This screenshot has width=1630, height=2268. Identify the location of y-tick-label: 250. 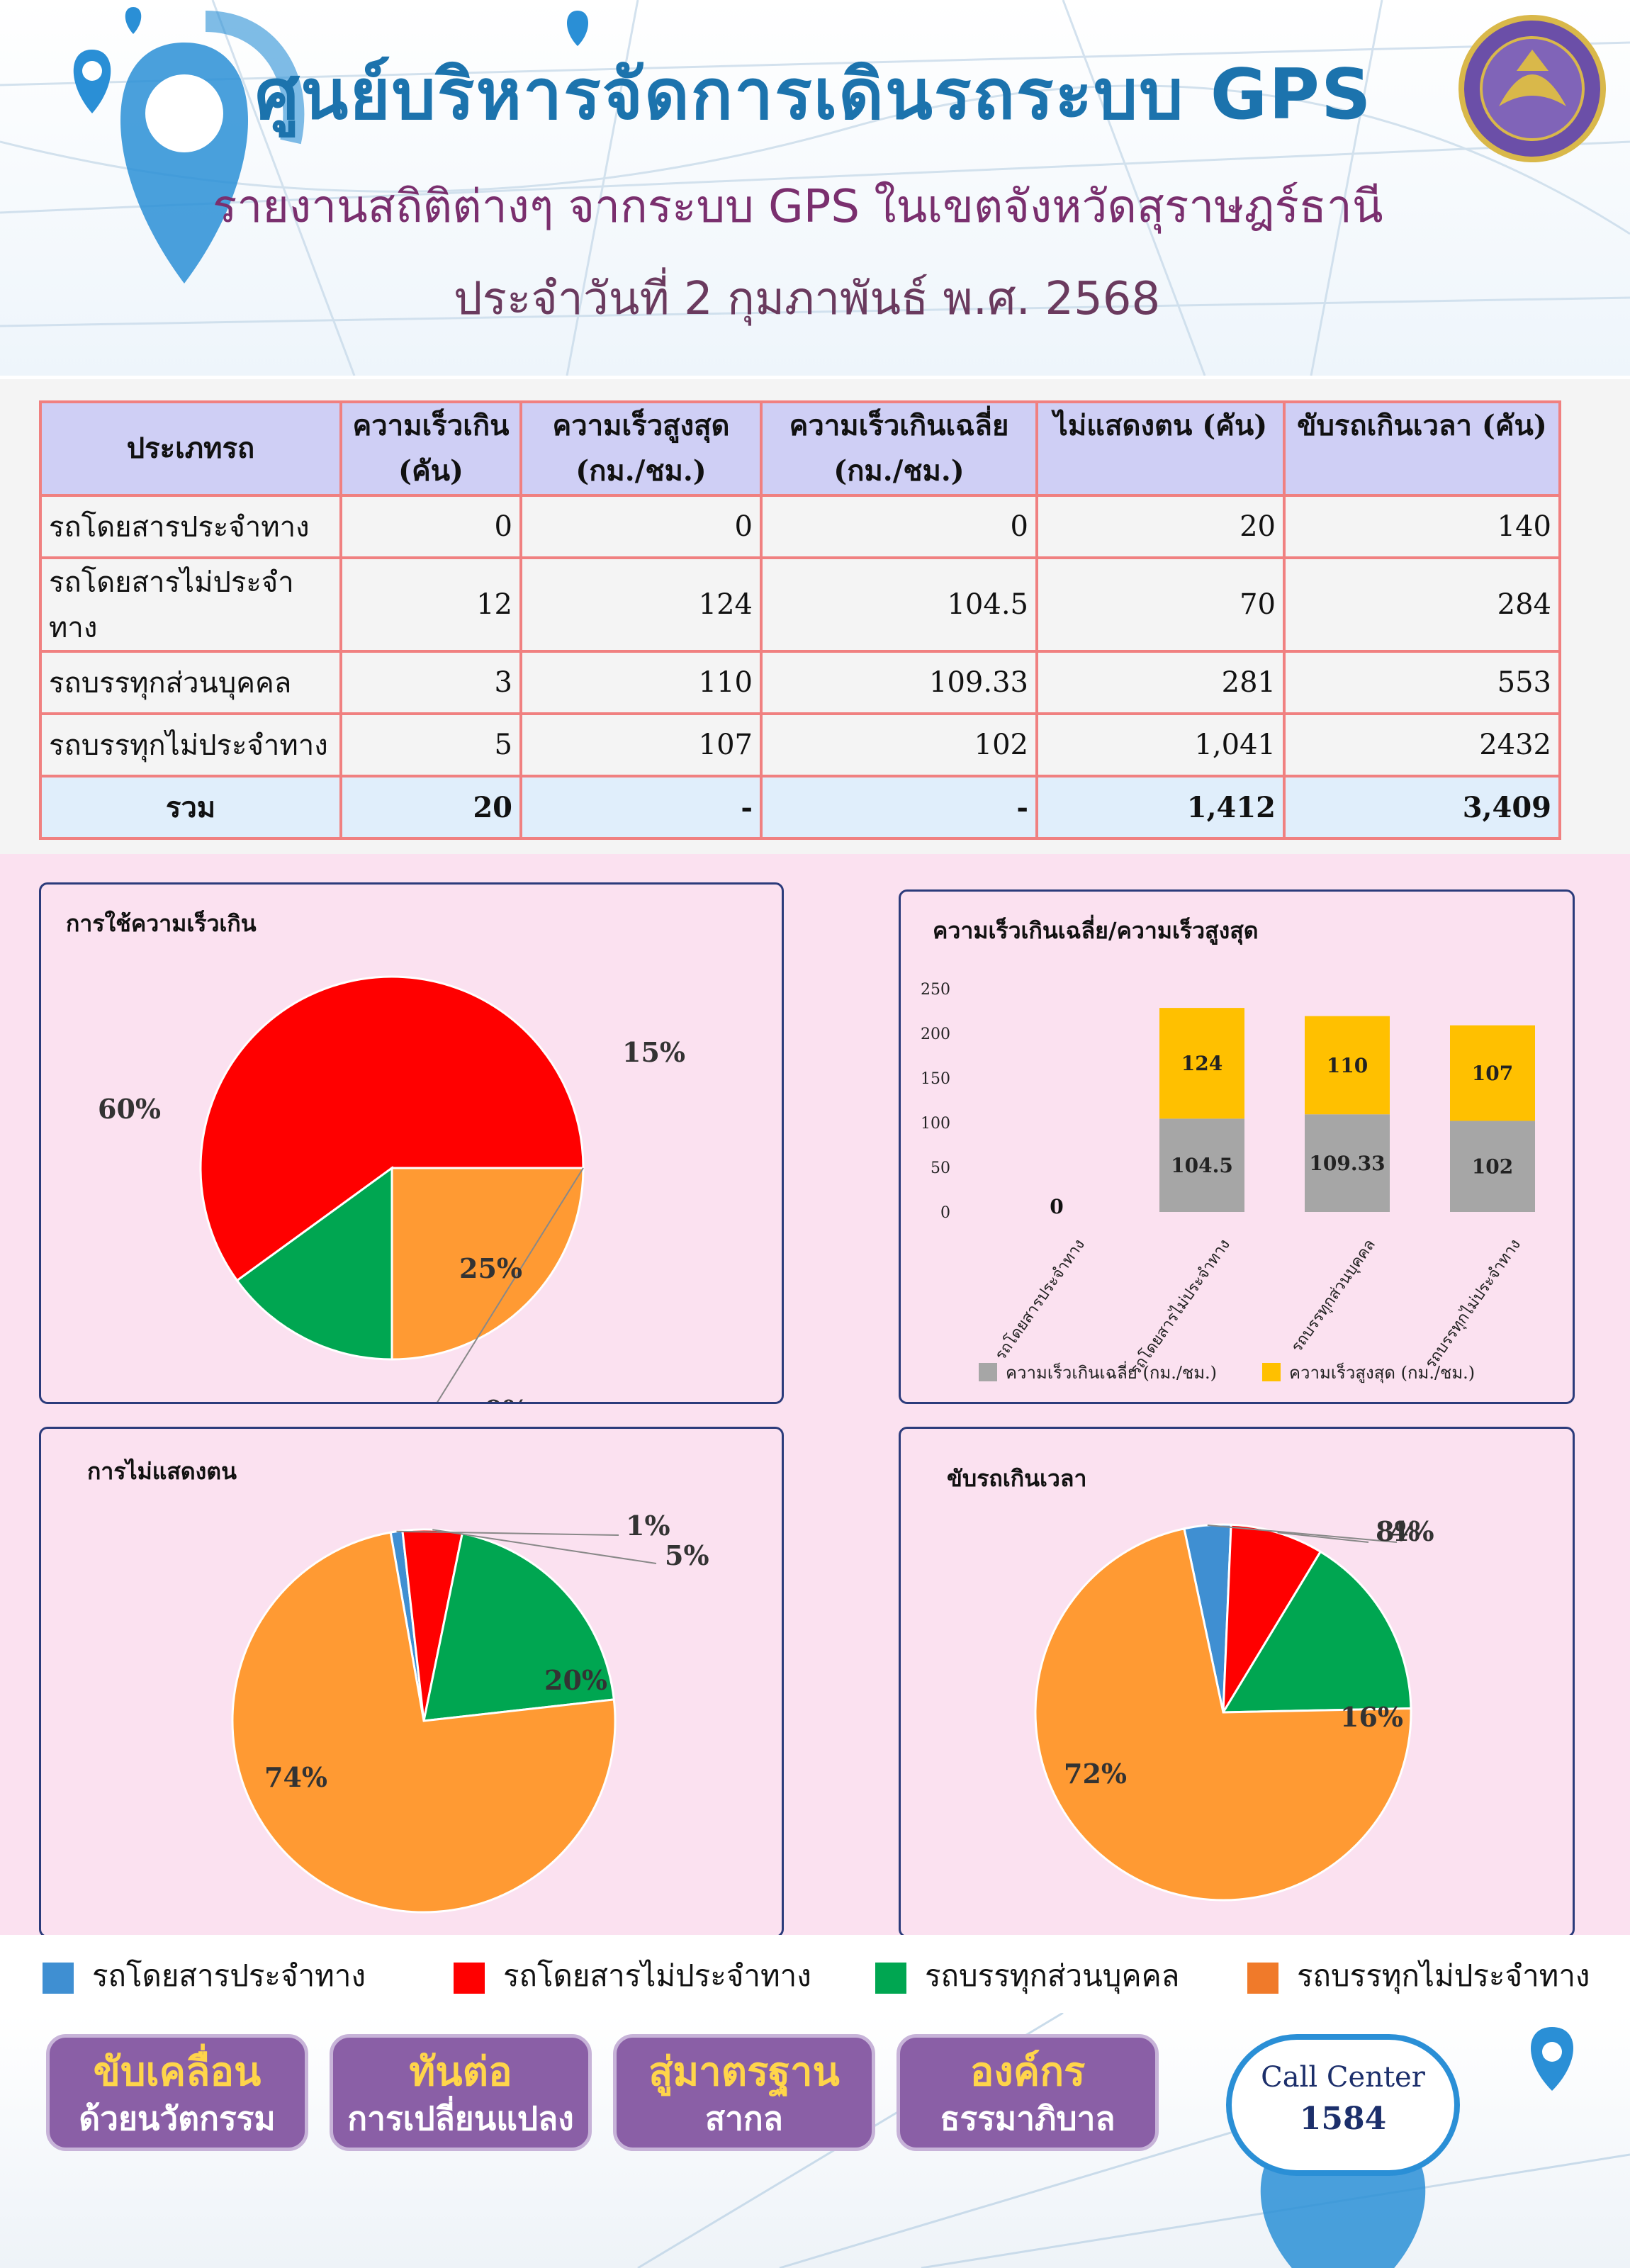
(935, 990).